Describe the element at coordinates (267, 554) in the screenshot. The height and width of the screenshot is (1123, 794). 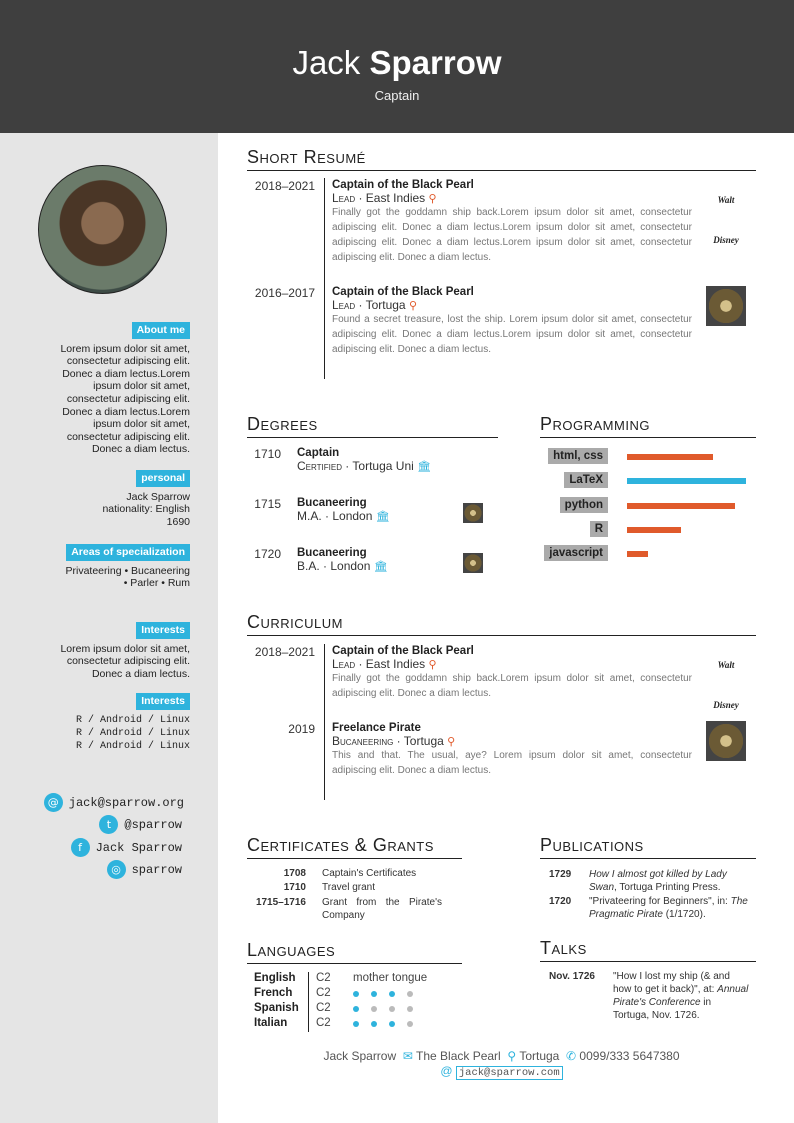
I see `degree-year: 1720` at that location.